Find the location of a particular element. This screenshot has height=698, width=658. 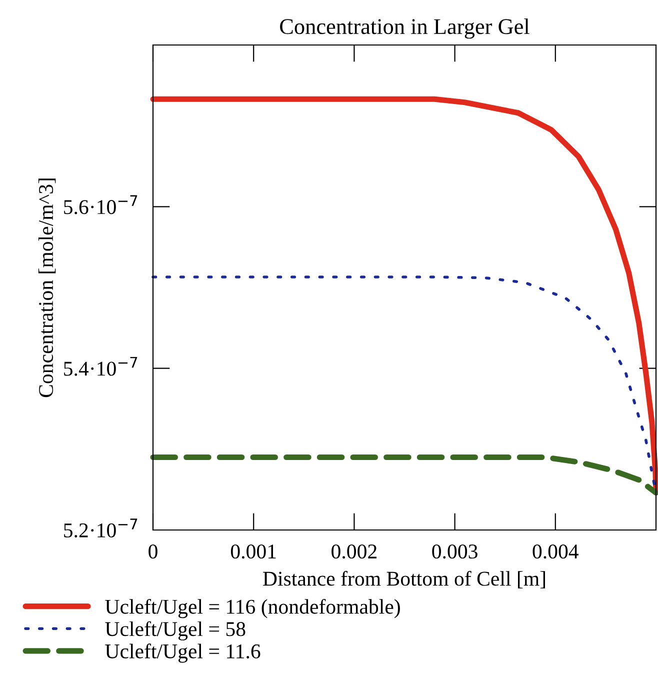

legend-label: Ucleft/Ugel = 116 (nondeformable) is located at coordinates (252, 608).